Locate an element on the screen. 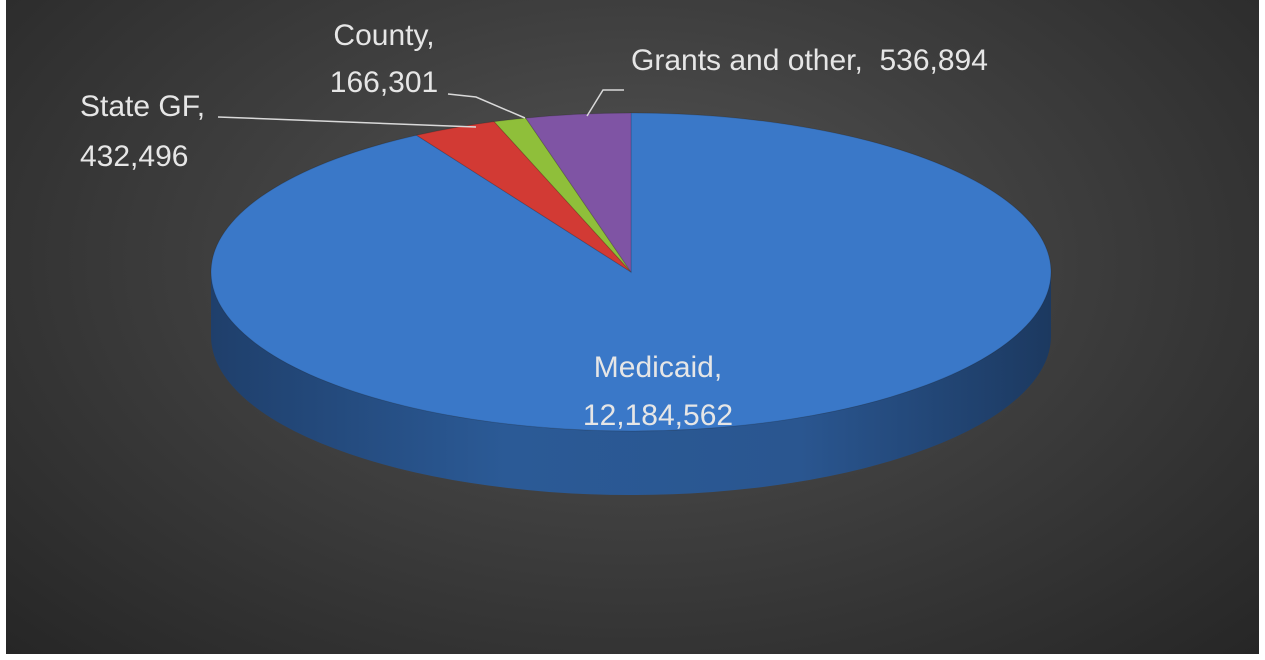 The width and height of the screenshot is (1265, 660). leader-line-state-gf is located at coordinates (347, 122).